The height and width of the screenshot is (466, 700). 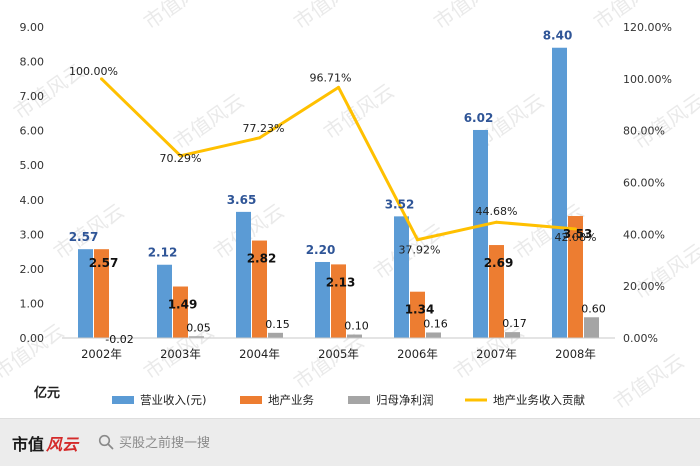 I want to click on x-tick-label: 2003年, so click(x=180, y=354).